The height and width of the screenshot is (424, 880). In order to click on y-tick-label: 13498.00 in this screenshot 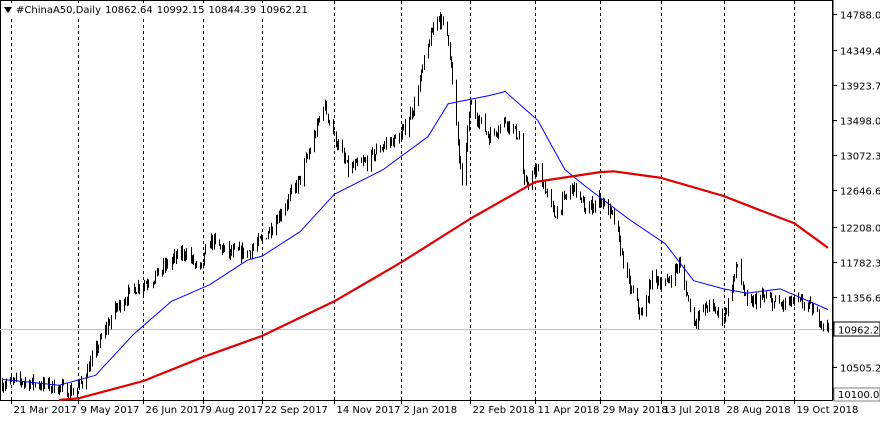, I will do `click(860, 122)`.